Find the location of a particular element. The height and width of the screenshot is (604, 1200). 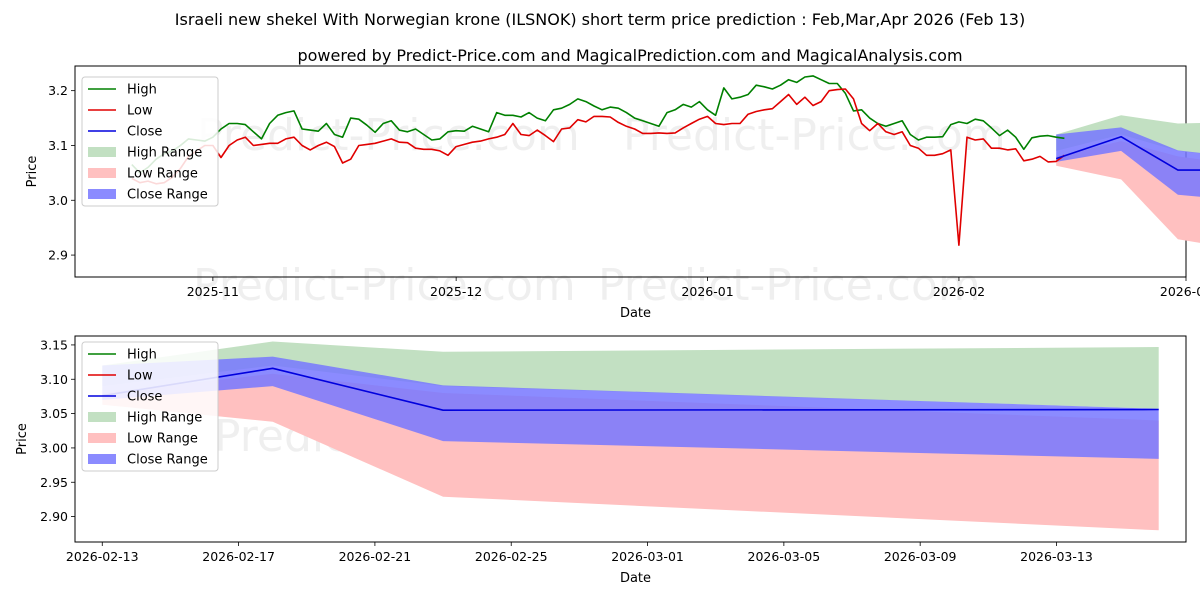

bottom-y-axis-label: Price is located at coordinates (22, 439).